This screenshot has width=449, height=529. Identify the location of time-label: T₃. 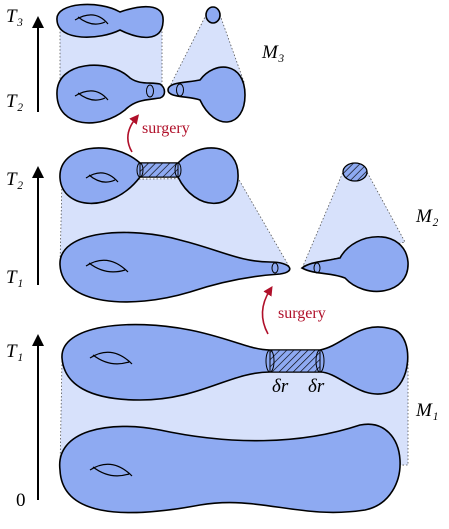
(14, 16).